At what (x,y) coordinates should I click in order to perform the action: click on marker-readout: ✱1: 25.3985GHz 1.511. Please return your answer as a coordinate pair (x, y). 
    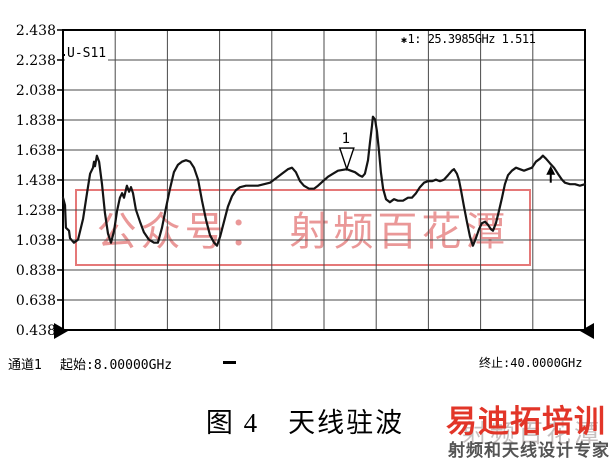
    Looking at the image, I should click on (468, 39).